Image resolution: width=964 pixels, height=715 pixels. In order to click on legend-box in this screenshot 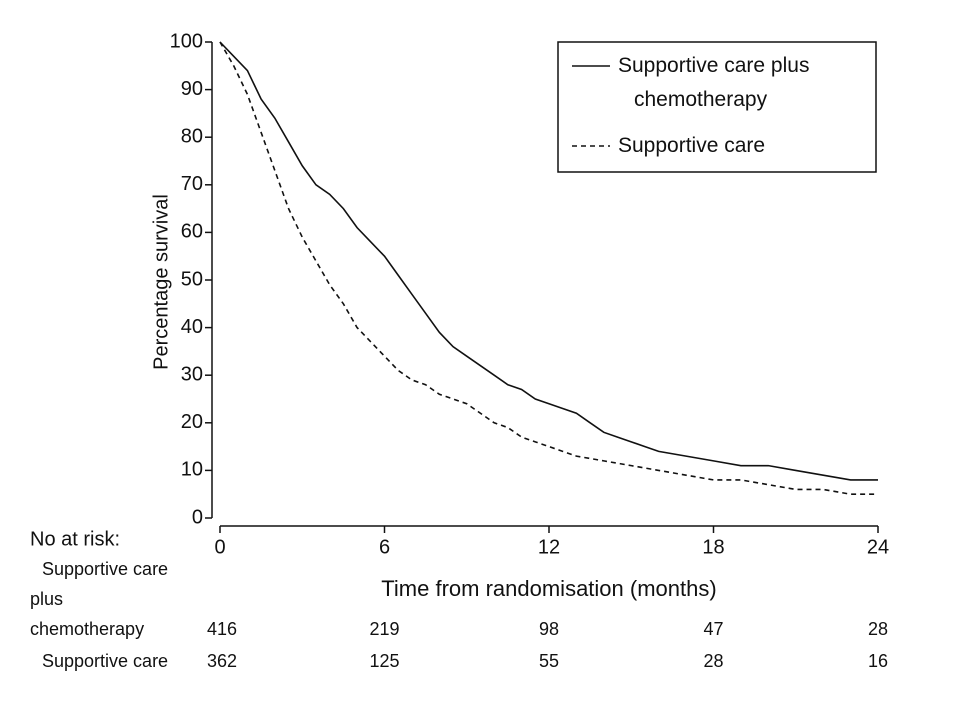, I will do `click(717, 107)`.